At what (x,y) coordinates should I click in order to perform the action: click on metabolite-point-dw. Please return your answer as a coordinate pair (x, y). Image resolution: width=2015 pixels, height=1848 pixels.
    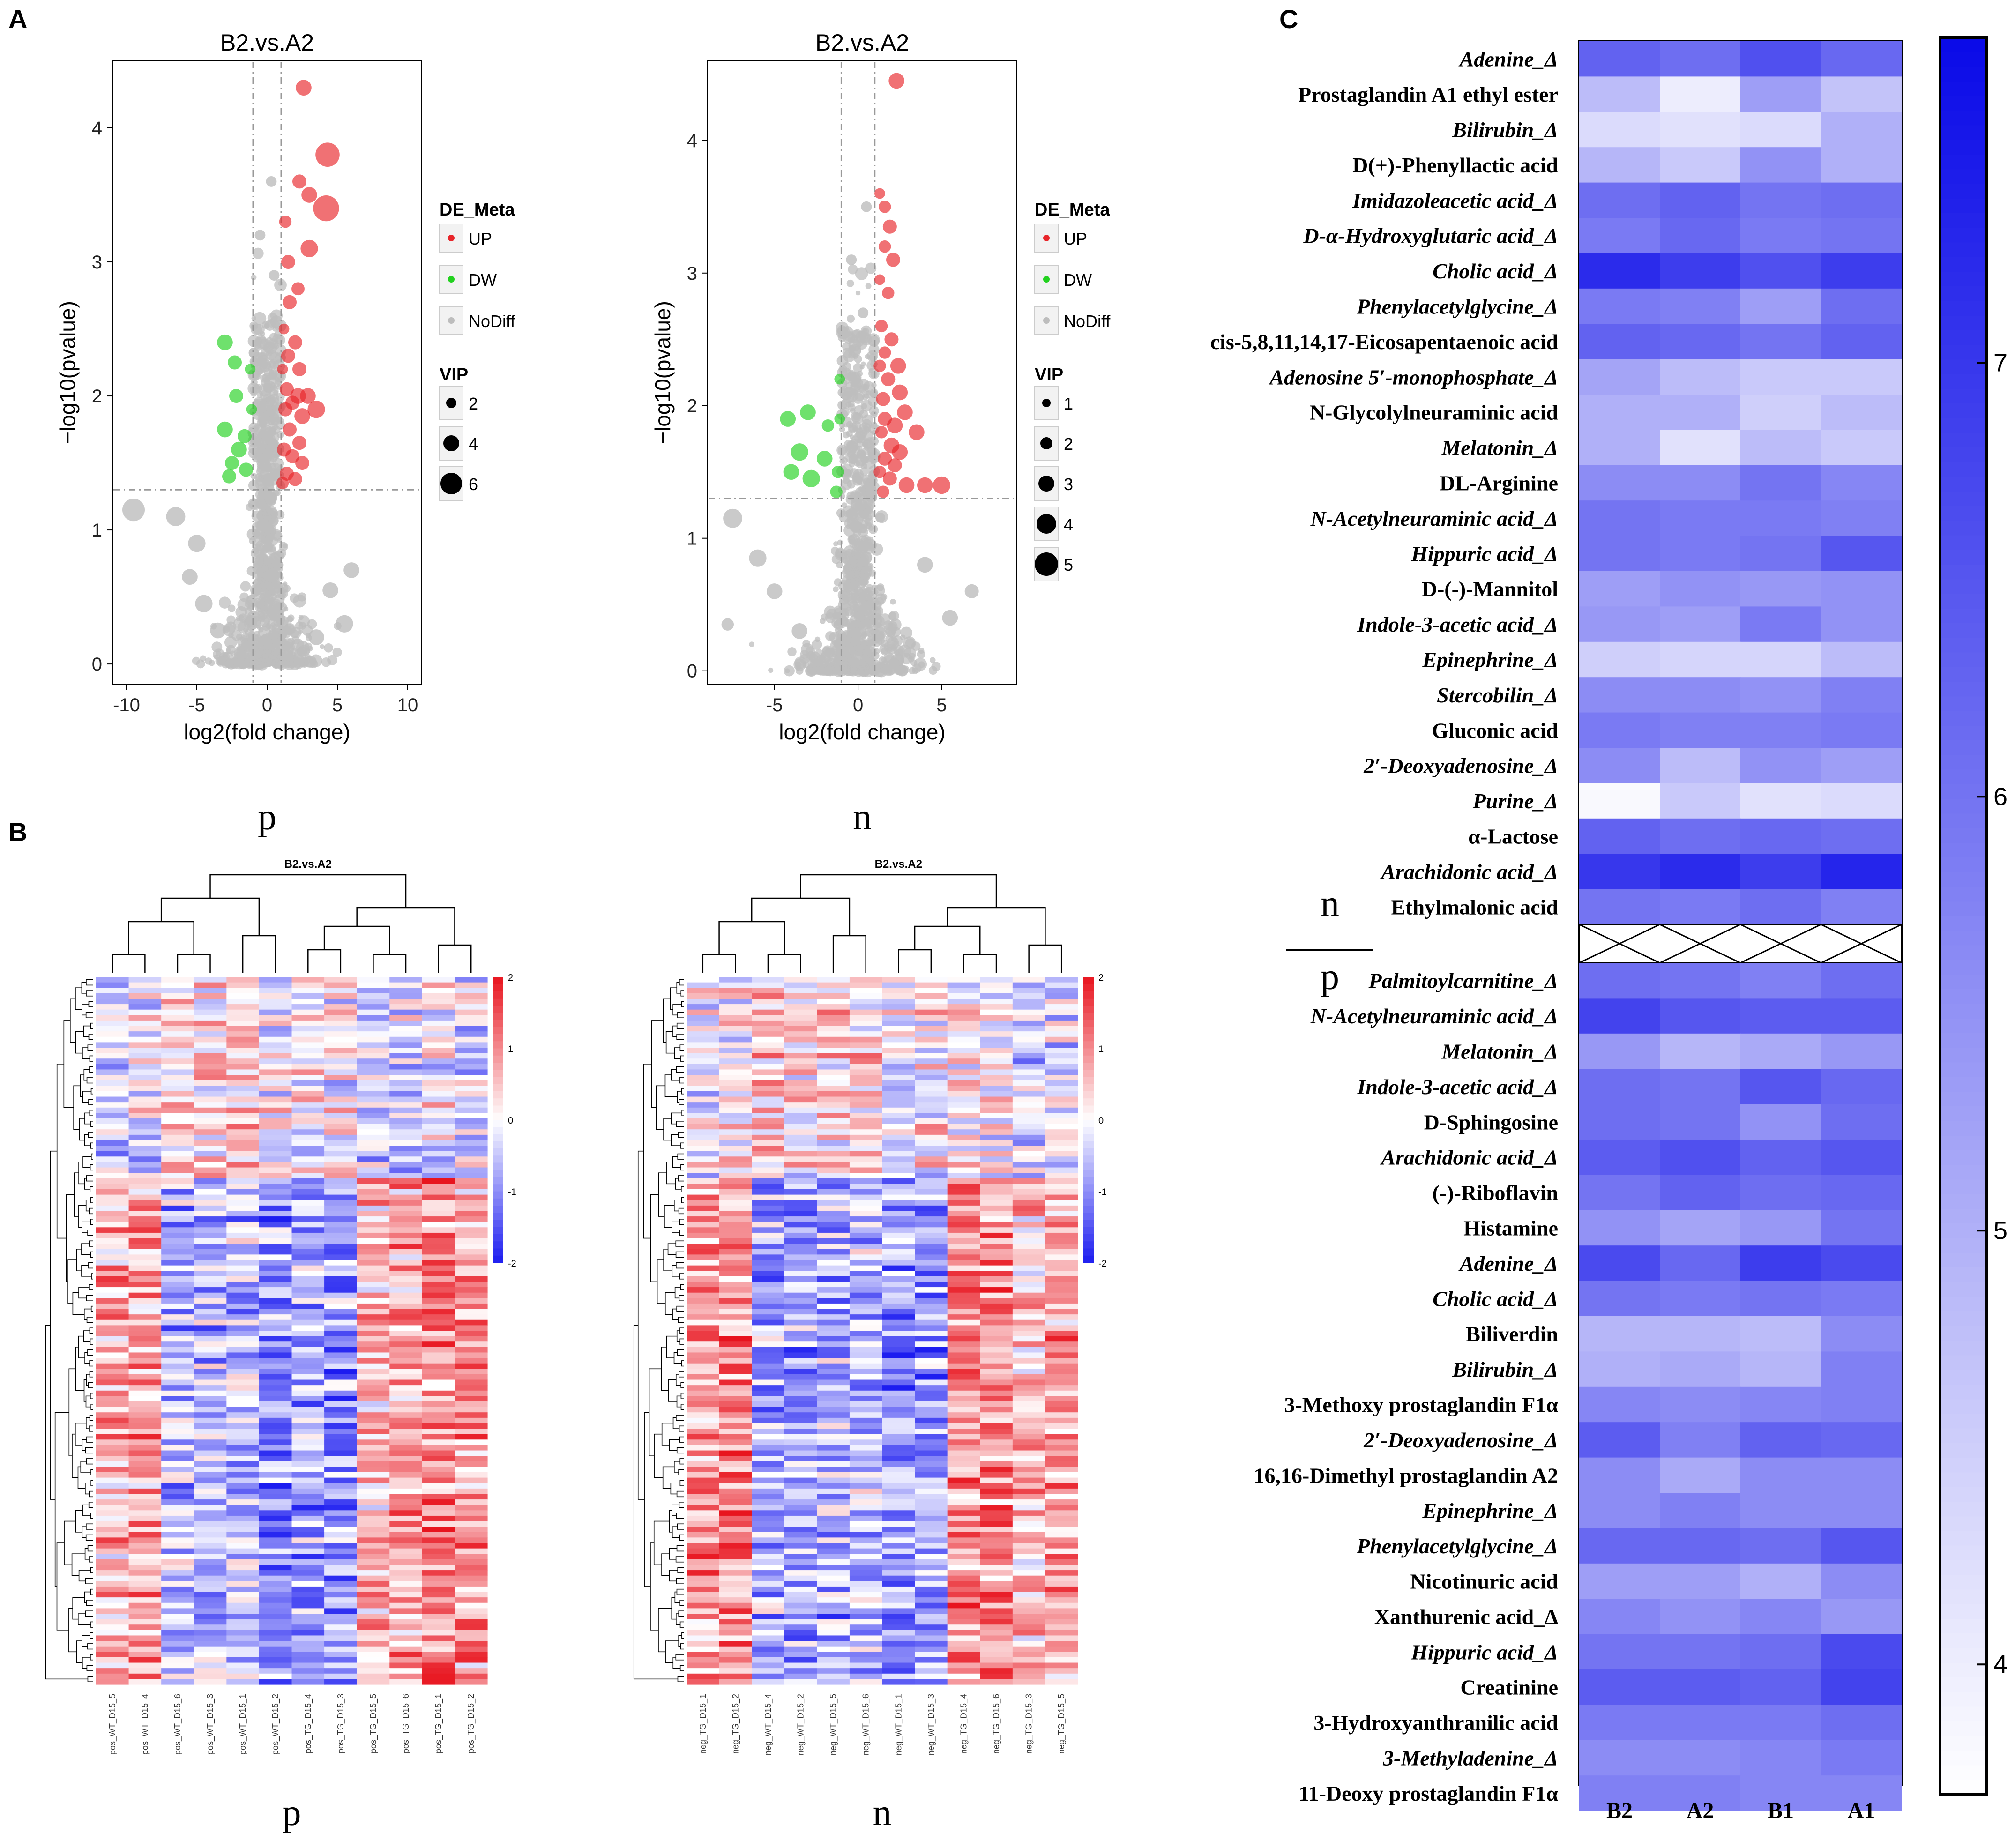
    Looking at the image, I should click on (236, 396).